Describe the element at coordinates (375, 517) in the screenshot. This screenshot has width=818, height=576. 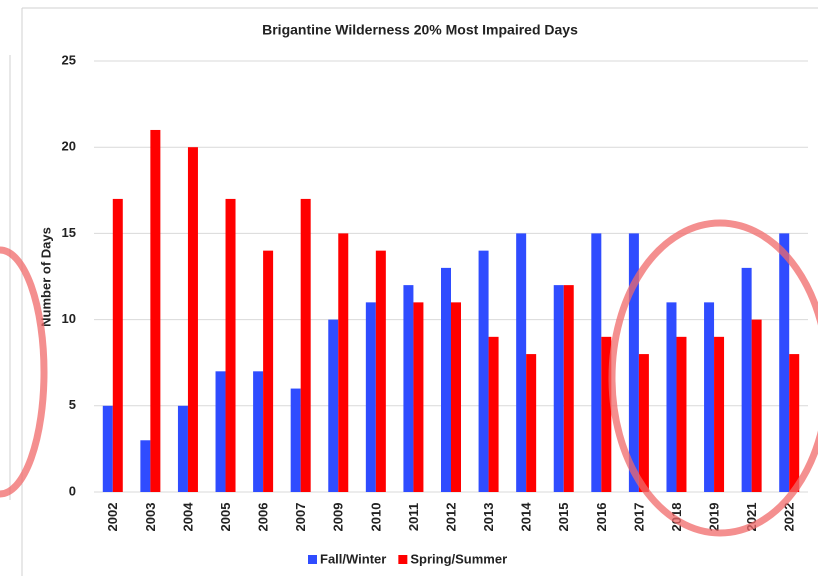
I see `x-tick-label: 2010` at that location.